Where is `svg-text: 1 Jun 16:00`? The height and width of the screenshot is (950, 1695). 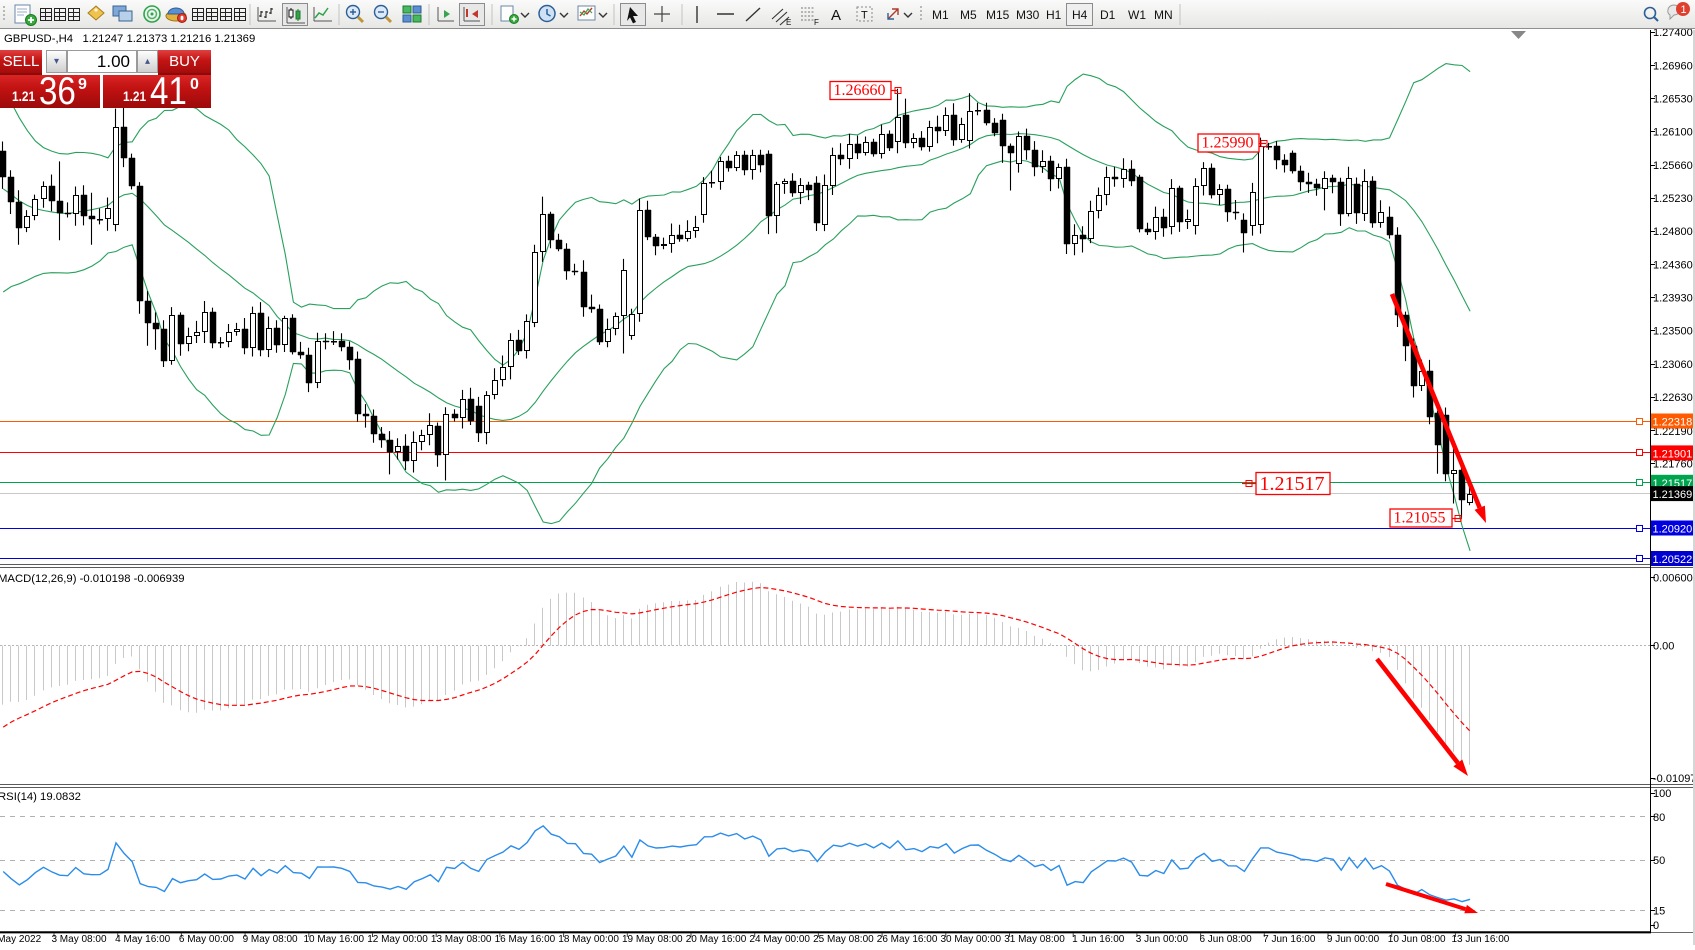
svg-text: 1 Jun 16:00 is located at coordinates (1098, 939).